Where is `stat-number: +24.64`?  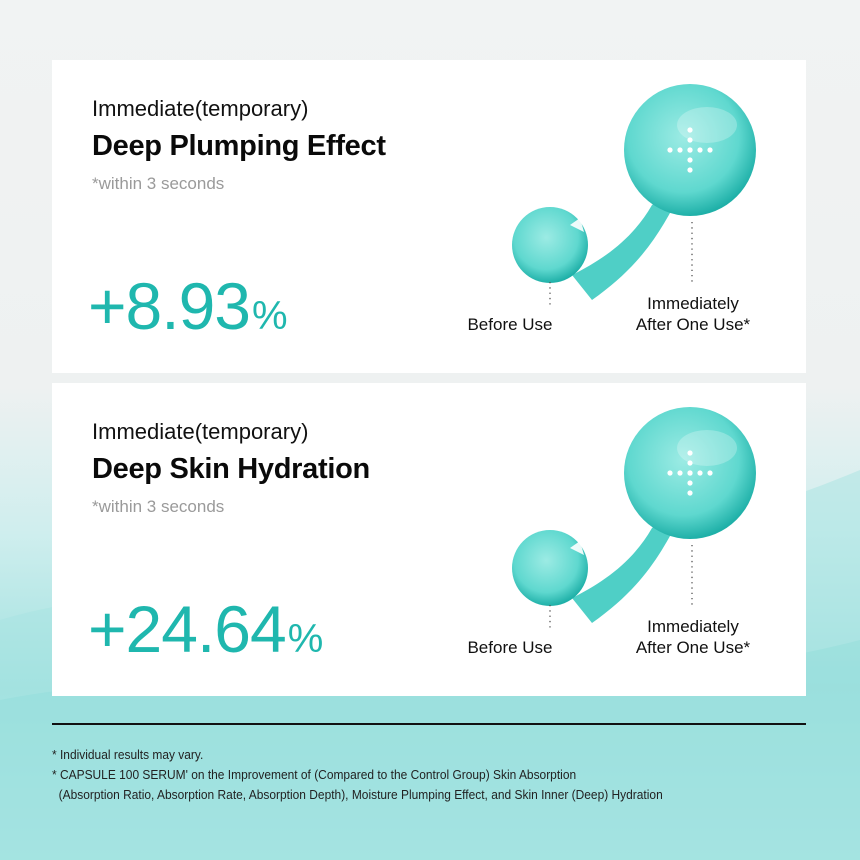 stat-number: +24.64 is located at coordinates (187, 629).